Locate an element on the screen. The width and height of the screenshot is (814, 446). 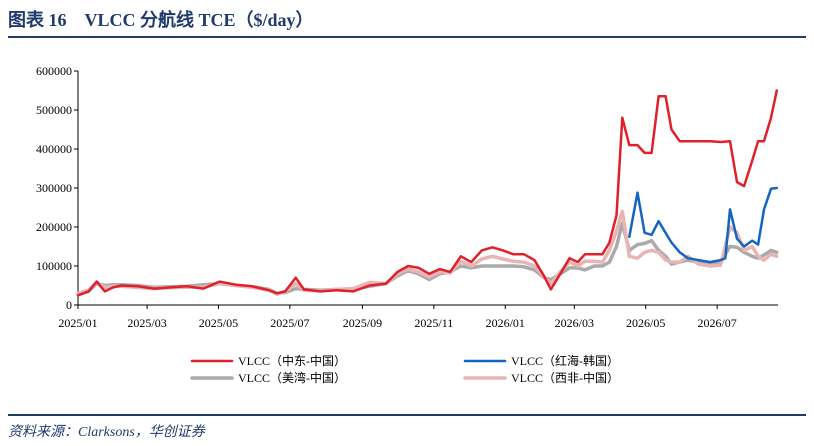
x-tick-label: 2026/05 is located at coordinates (645, 323).